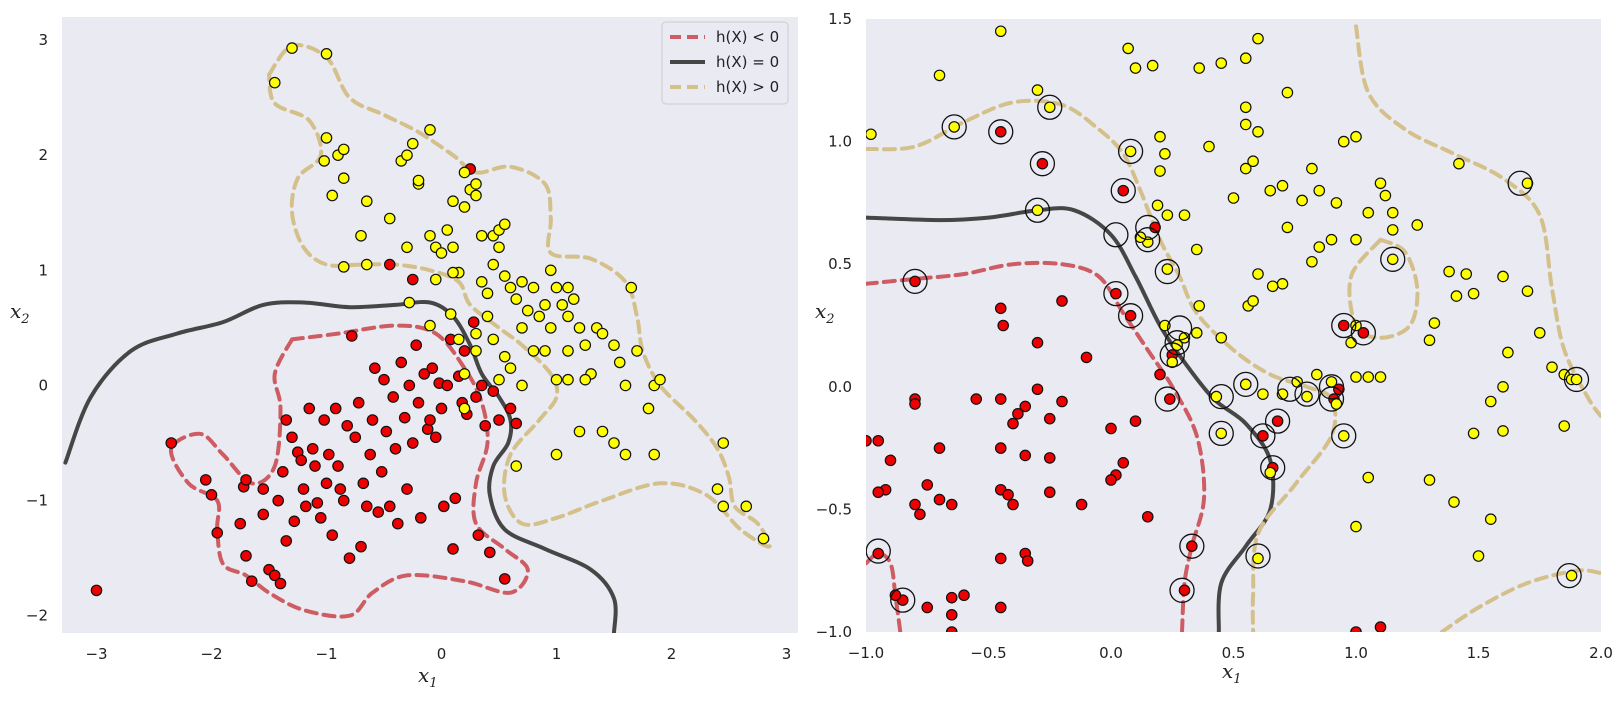 Image resolution: width=1622 pixels, height=706 pixels. I want to click on y-tick-label: −1, so click(37, 501).